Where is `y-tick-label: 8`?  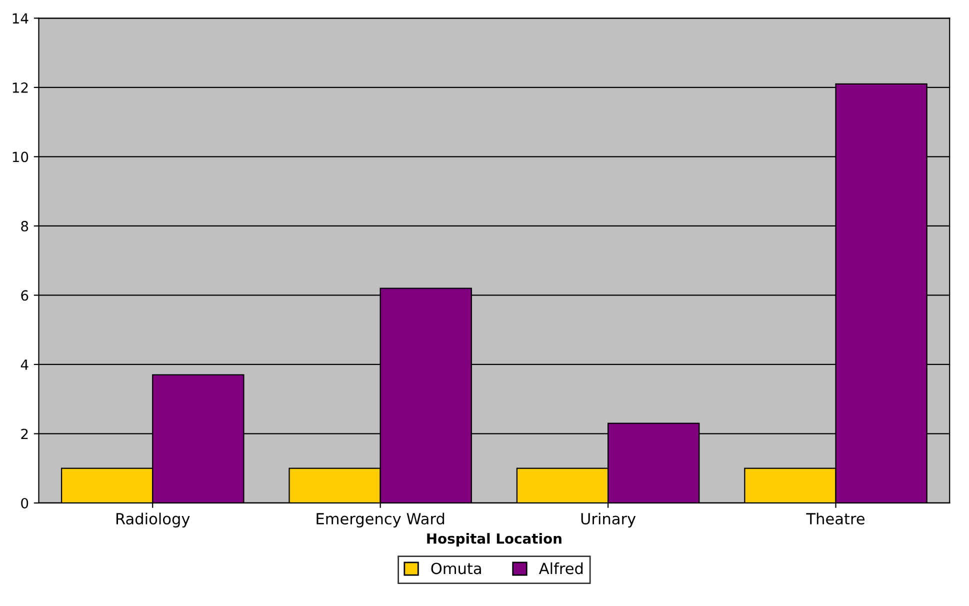
y-tick-label: 8 is located at coordinates (24, 226).